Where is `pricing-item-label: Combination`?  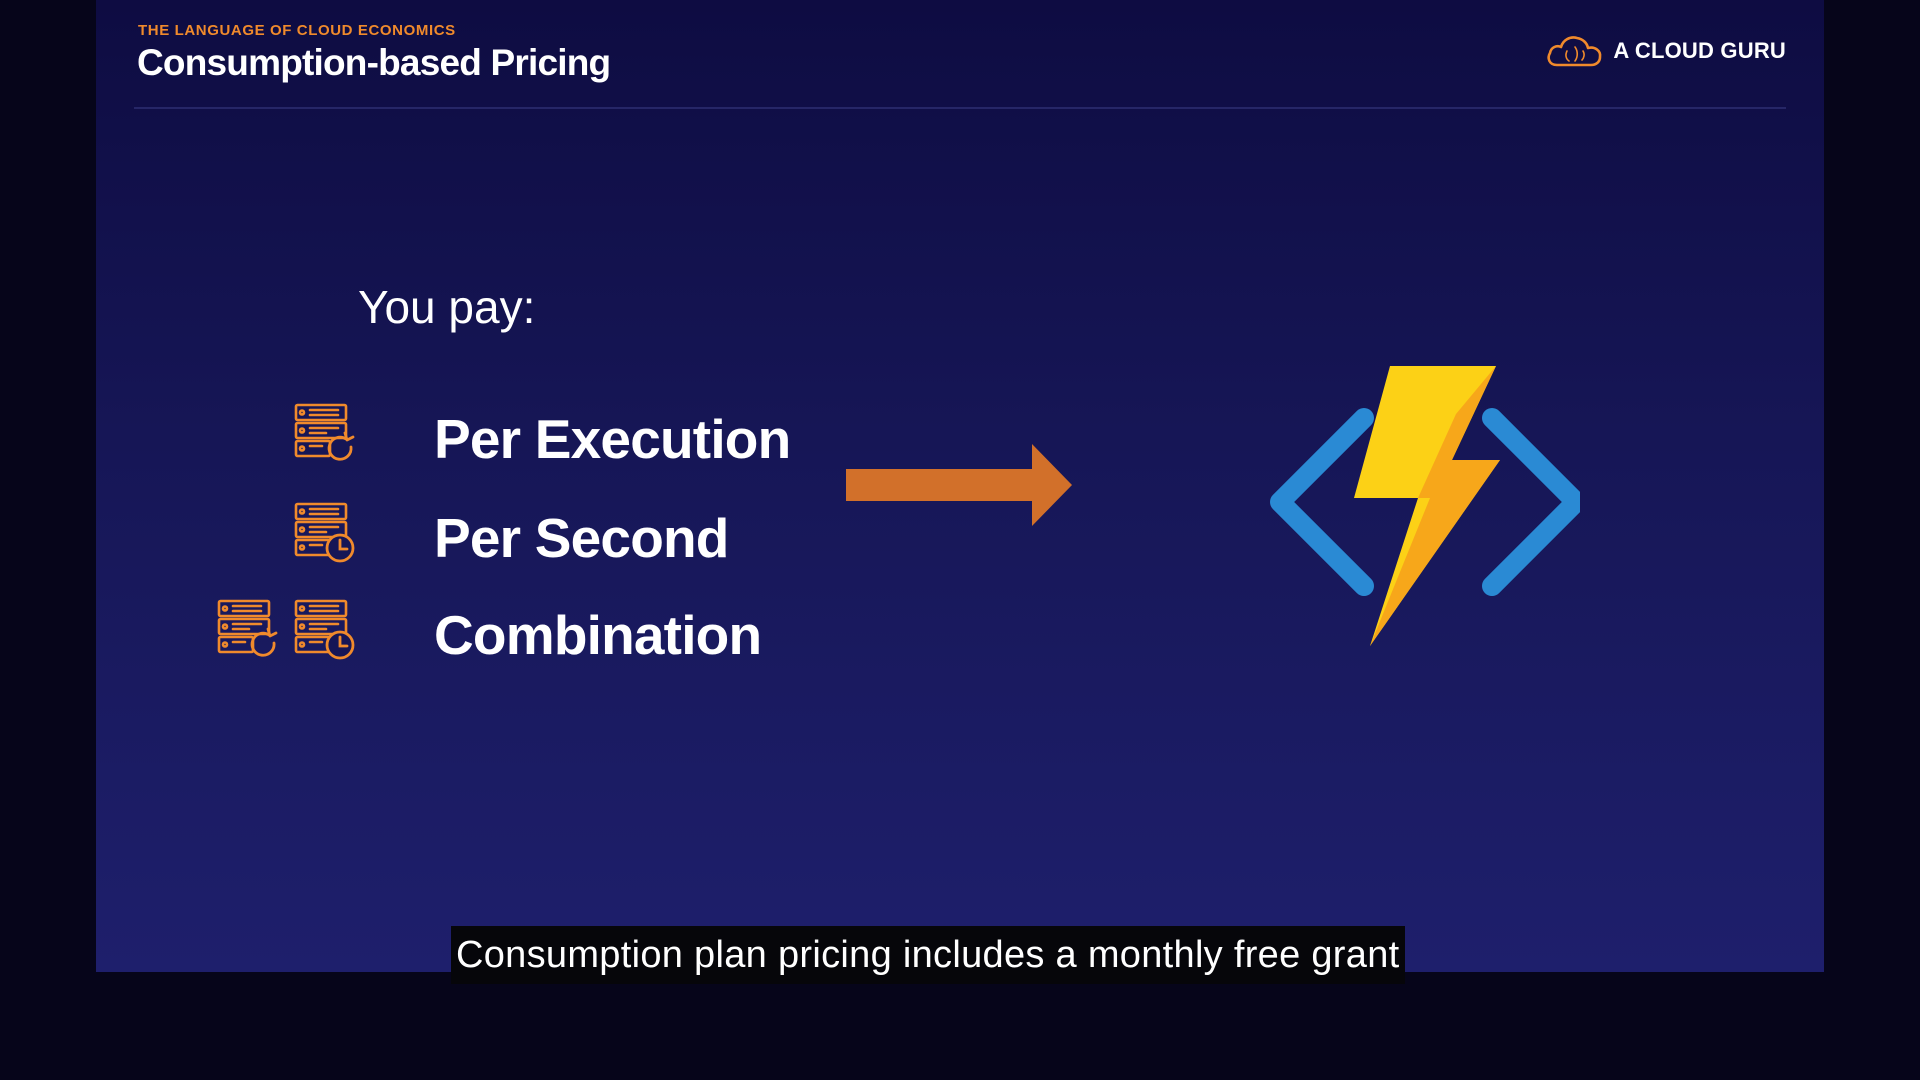
pricing-item-label: Combination is located at coordinates (598, 635).